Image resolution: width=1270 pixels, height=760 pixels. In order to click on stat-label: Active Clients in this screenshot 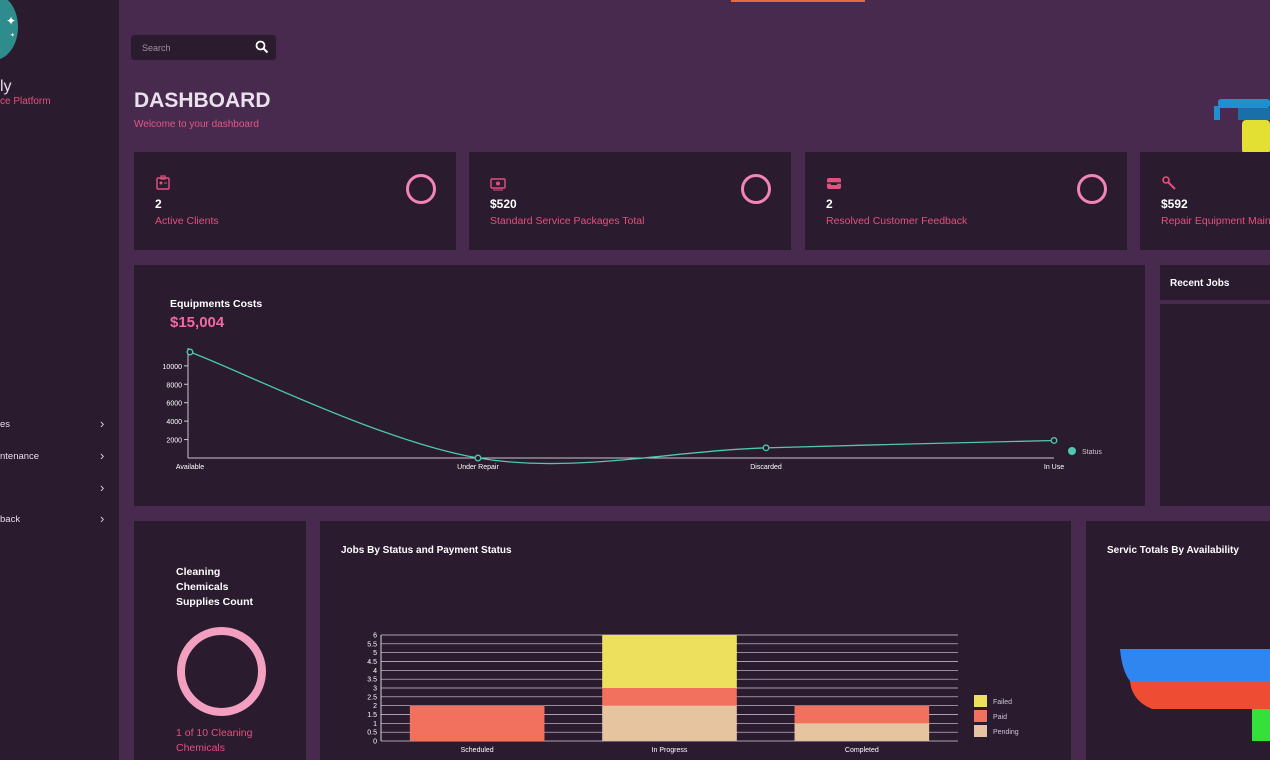, I will do `click(187, 221)`.